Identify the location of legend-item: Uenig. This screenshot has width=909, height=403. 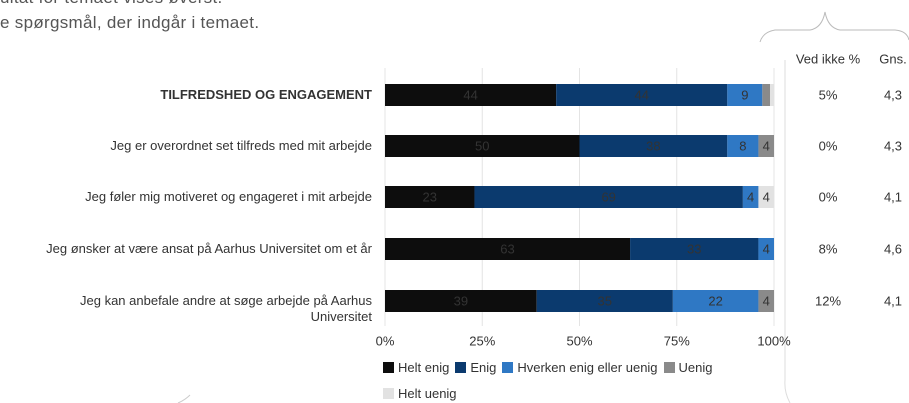
(688, 367).